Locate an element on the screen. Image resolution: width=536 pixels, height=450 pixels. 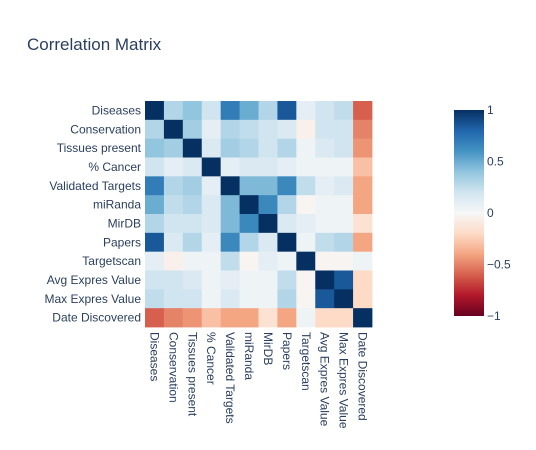
y-tick-label: miRanda is located at coordinates (117, 205).